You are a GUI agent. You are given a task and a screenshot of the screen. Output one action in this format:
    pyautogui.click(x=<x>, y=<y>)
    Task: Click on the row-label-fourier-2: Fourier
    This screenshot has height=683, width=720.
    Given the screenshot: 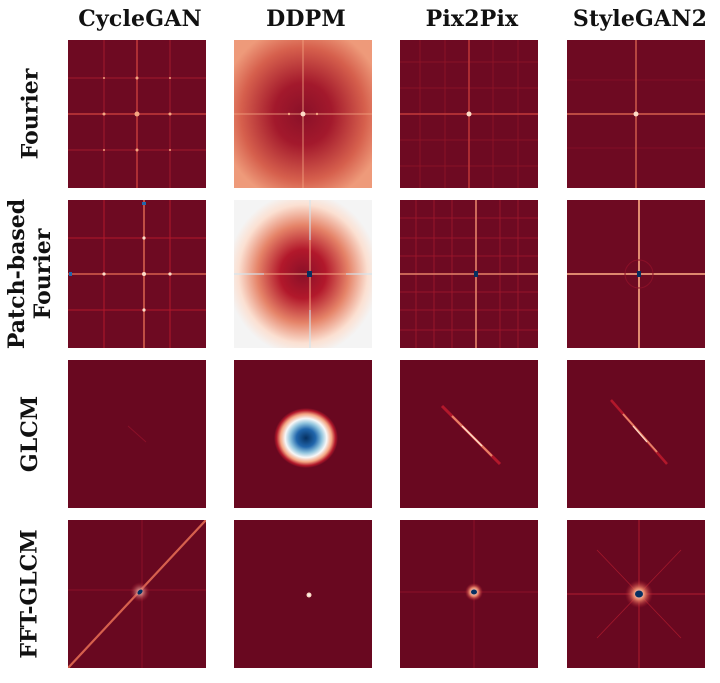 What is the action you would take?
    pyautogui.click(x=43, y=274)
    